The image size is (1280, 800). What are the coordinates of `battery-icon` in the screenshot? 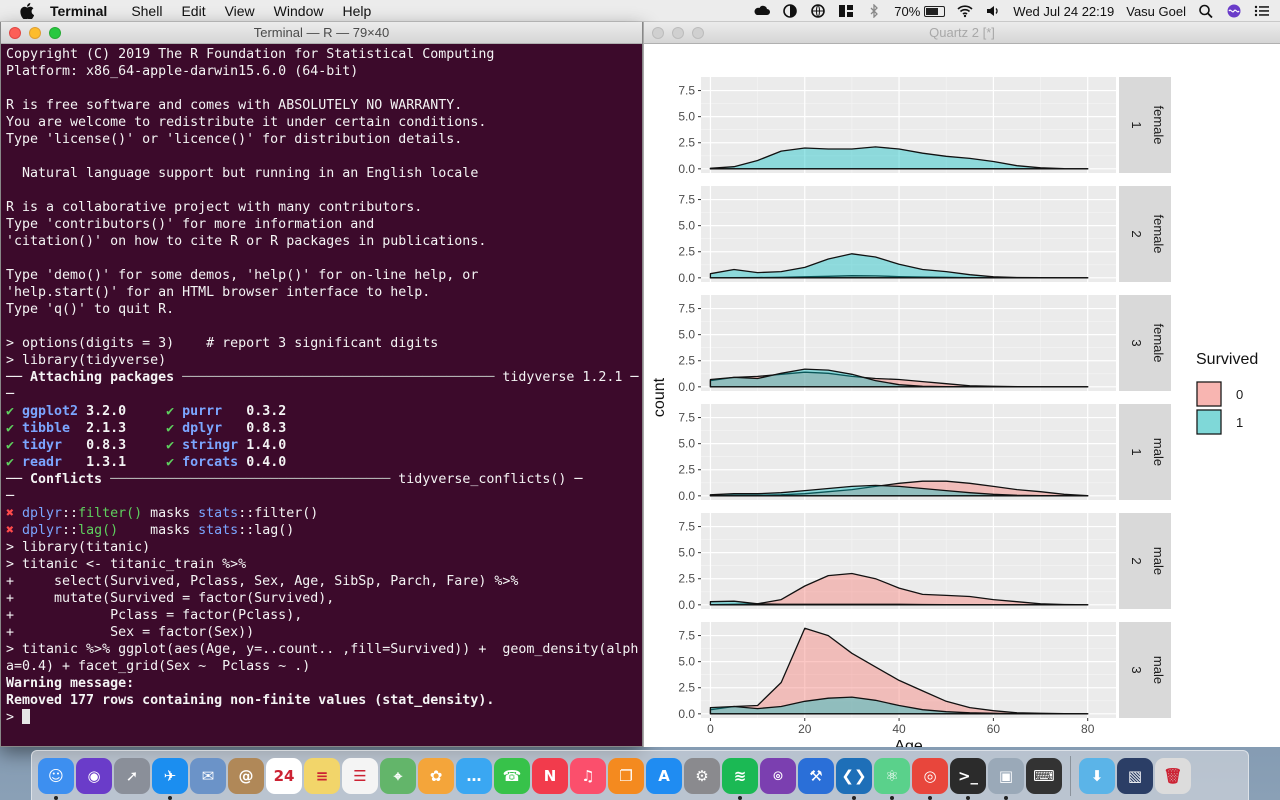 It's located at (935, 11).